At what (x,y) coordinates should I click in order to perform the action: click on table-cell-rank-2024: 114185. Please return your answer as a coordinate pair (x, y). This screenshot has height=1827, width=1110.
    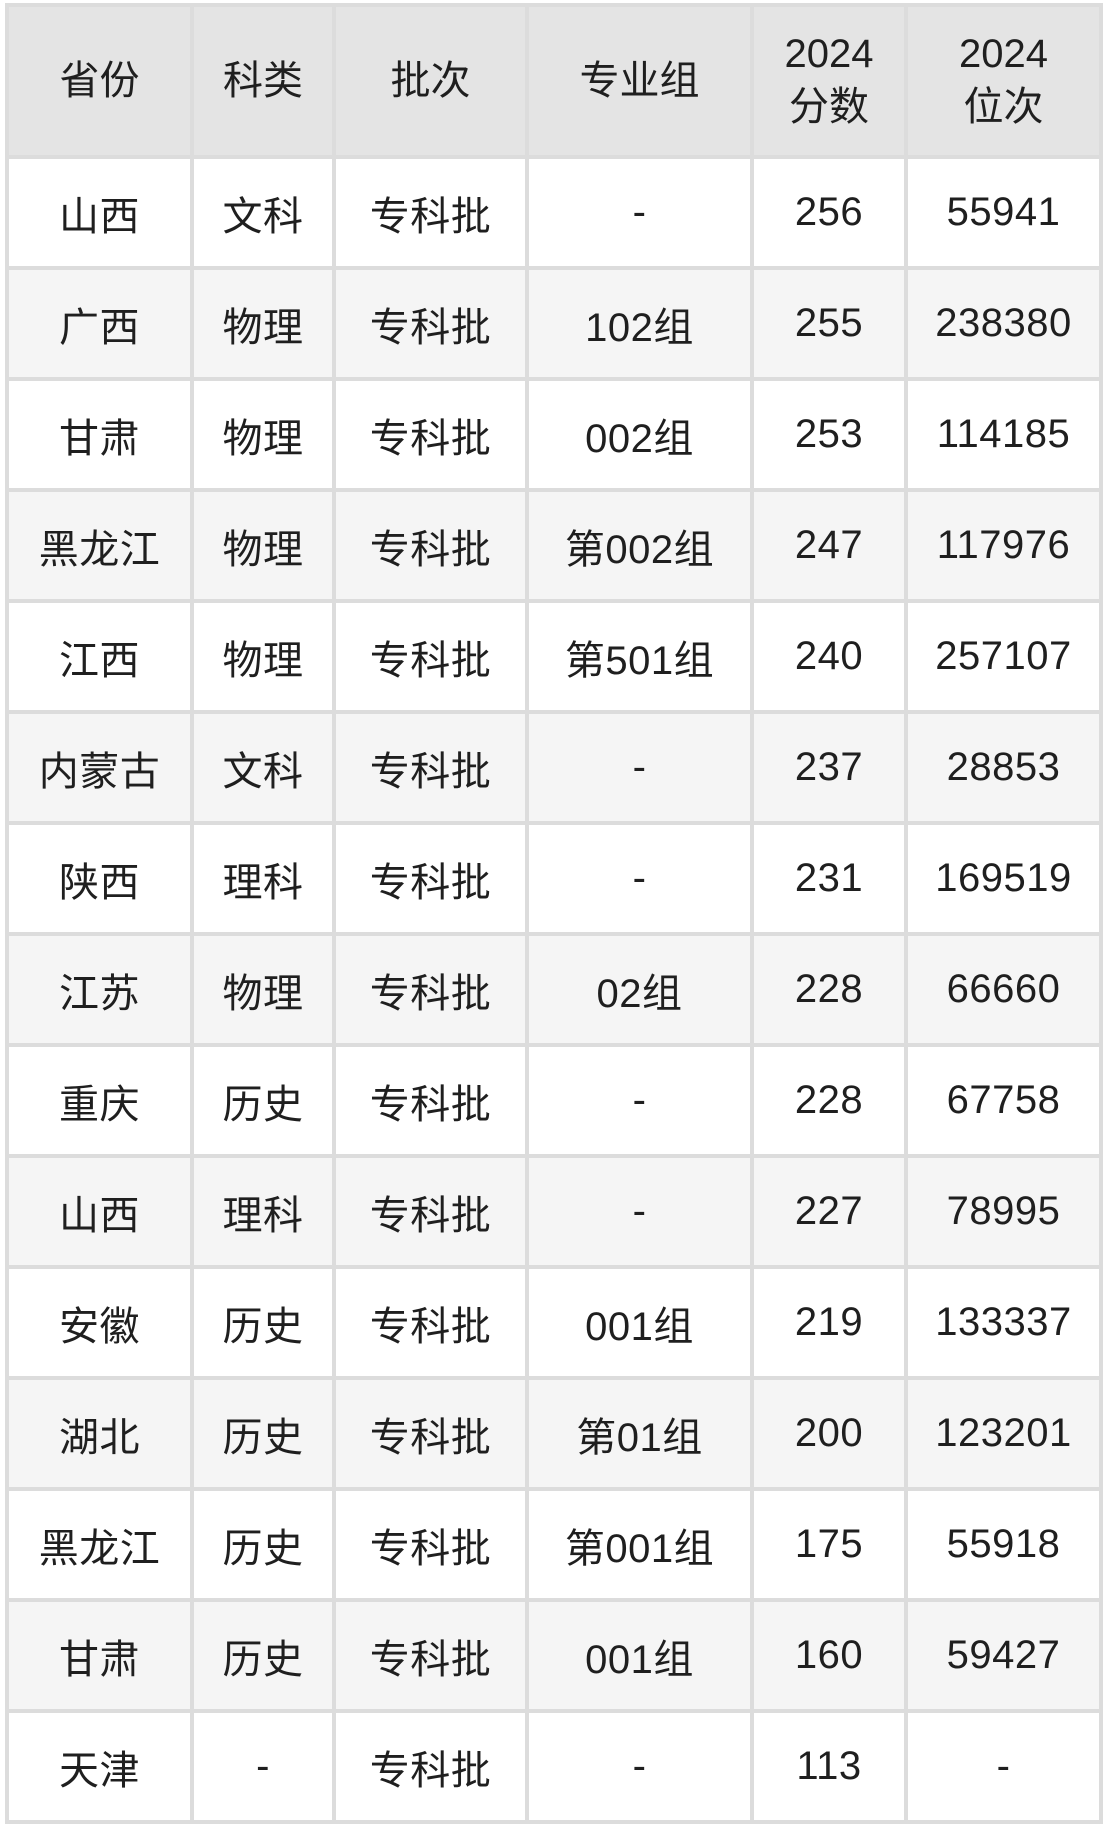
    Looking at the image, I should click on (1003, 434).